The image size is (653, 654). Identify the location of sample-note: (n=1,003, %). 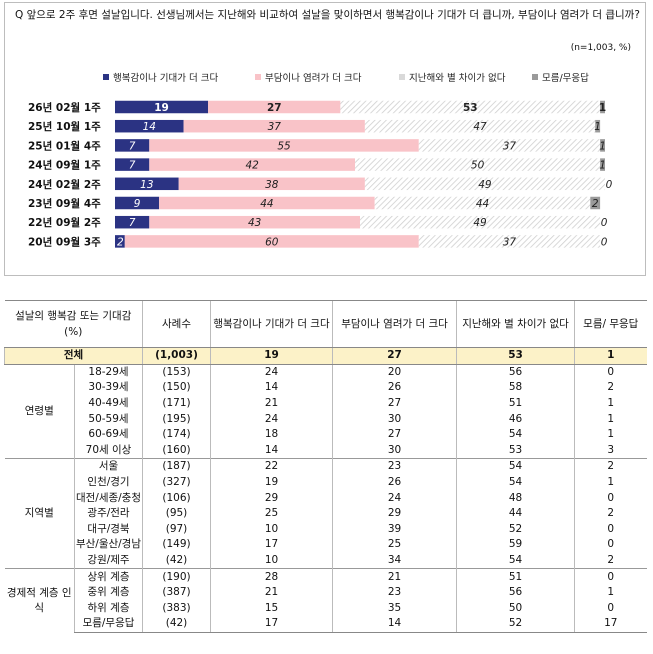
(600, 48).